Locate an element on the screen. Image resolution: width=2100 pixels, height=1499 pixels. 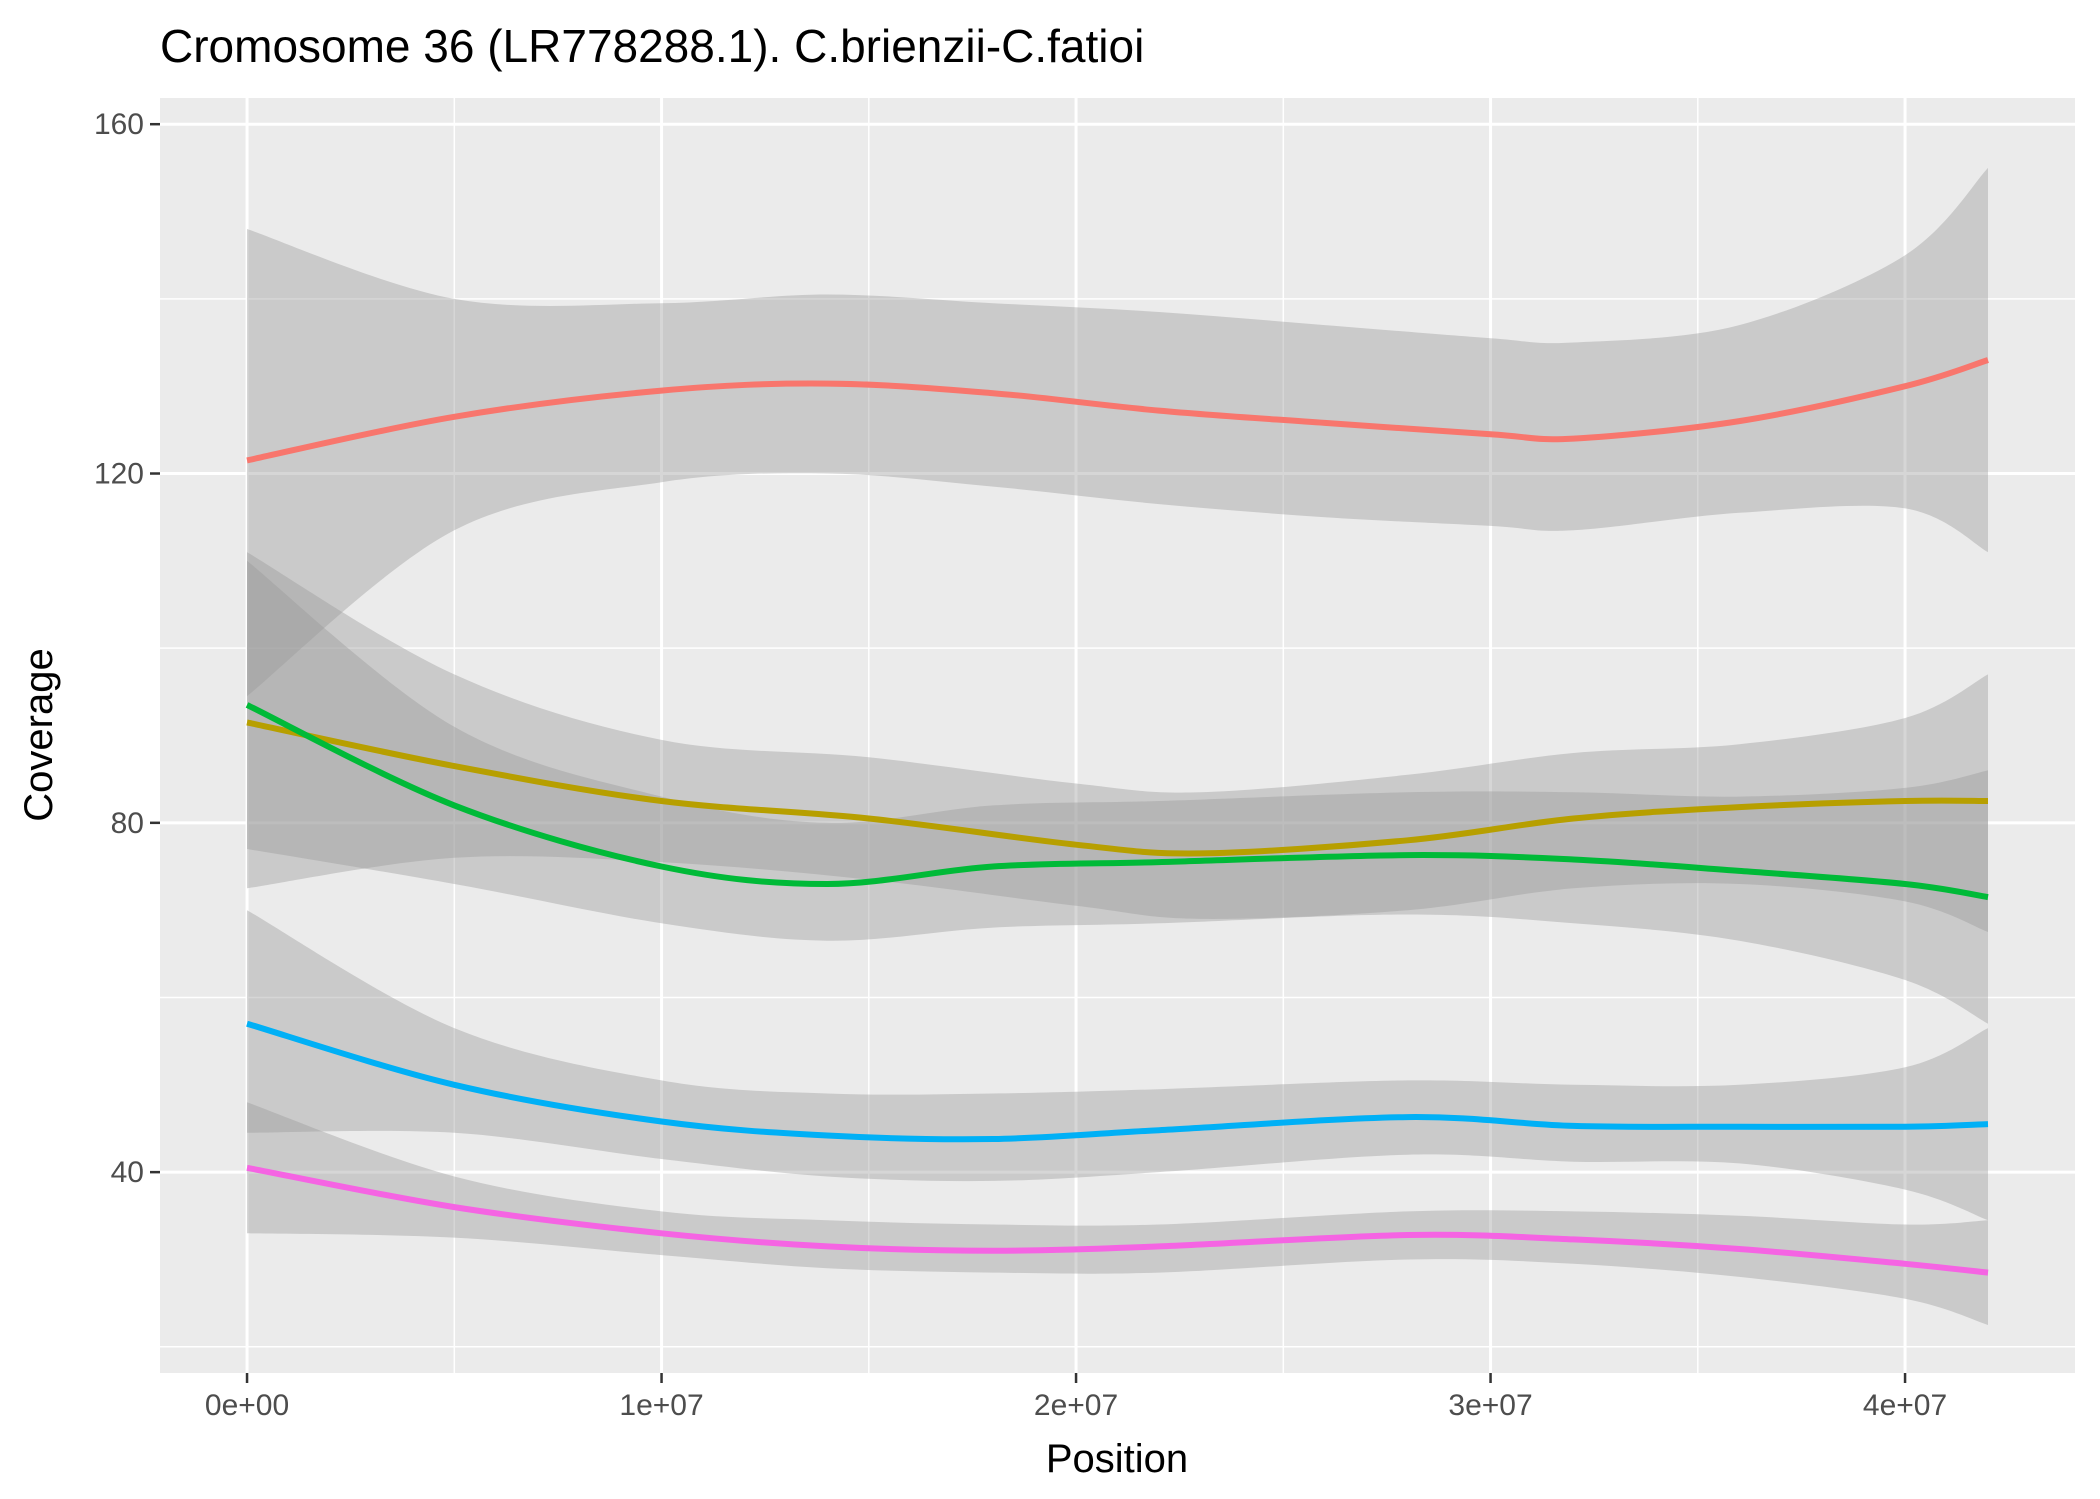
x-tick-label: 0e+00 is located at coordinates (247, 1405).